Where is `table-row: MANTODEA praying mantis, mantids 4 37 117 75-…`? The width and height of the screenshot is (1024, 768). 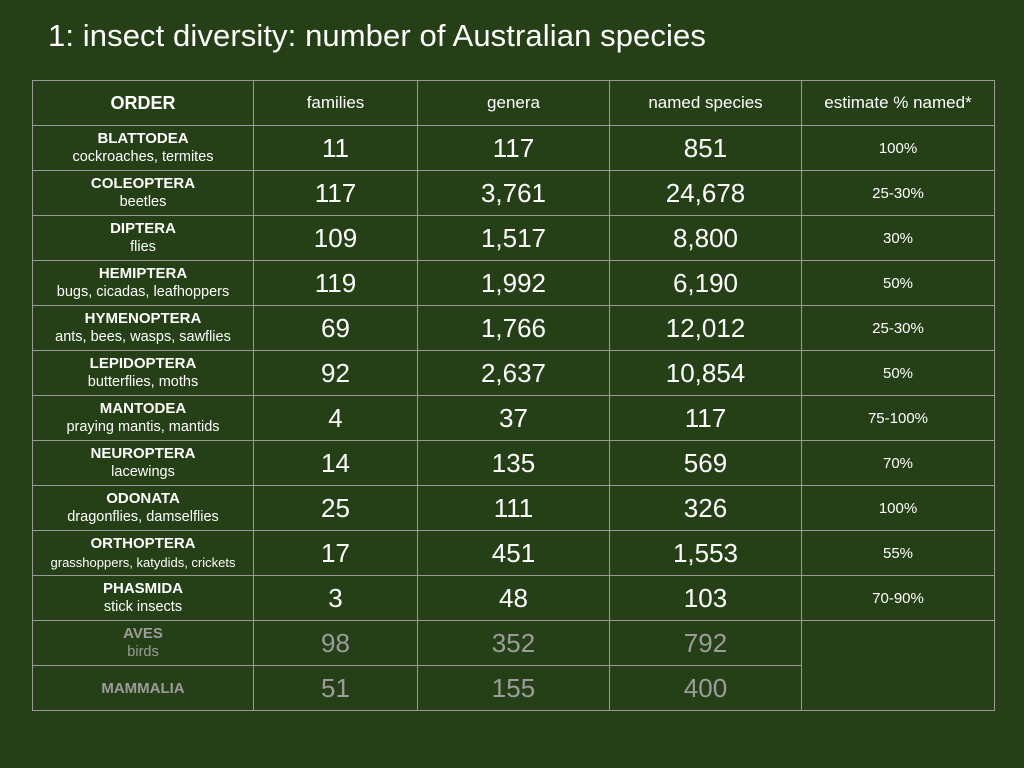
table-row: MANTODEA praying mantis, mantids 4 37 117 75-… is located at coordinates (513, 418).